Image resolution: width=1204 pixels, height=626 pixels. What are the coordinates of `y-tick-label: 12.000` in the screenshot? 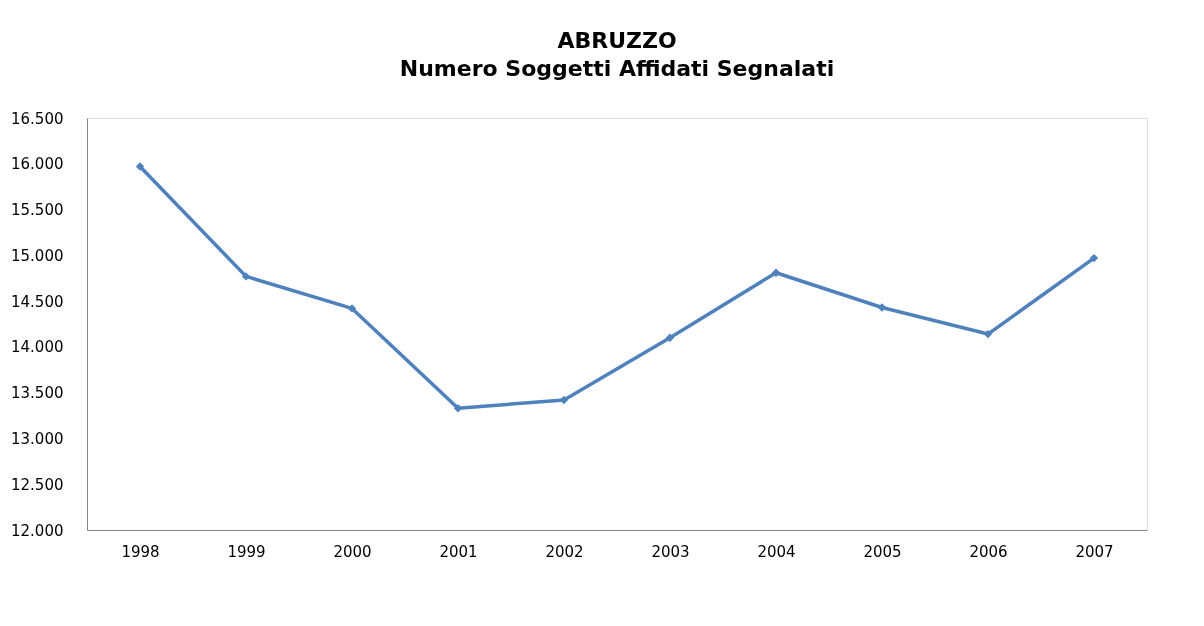 It's located at (37, 530).